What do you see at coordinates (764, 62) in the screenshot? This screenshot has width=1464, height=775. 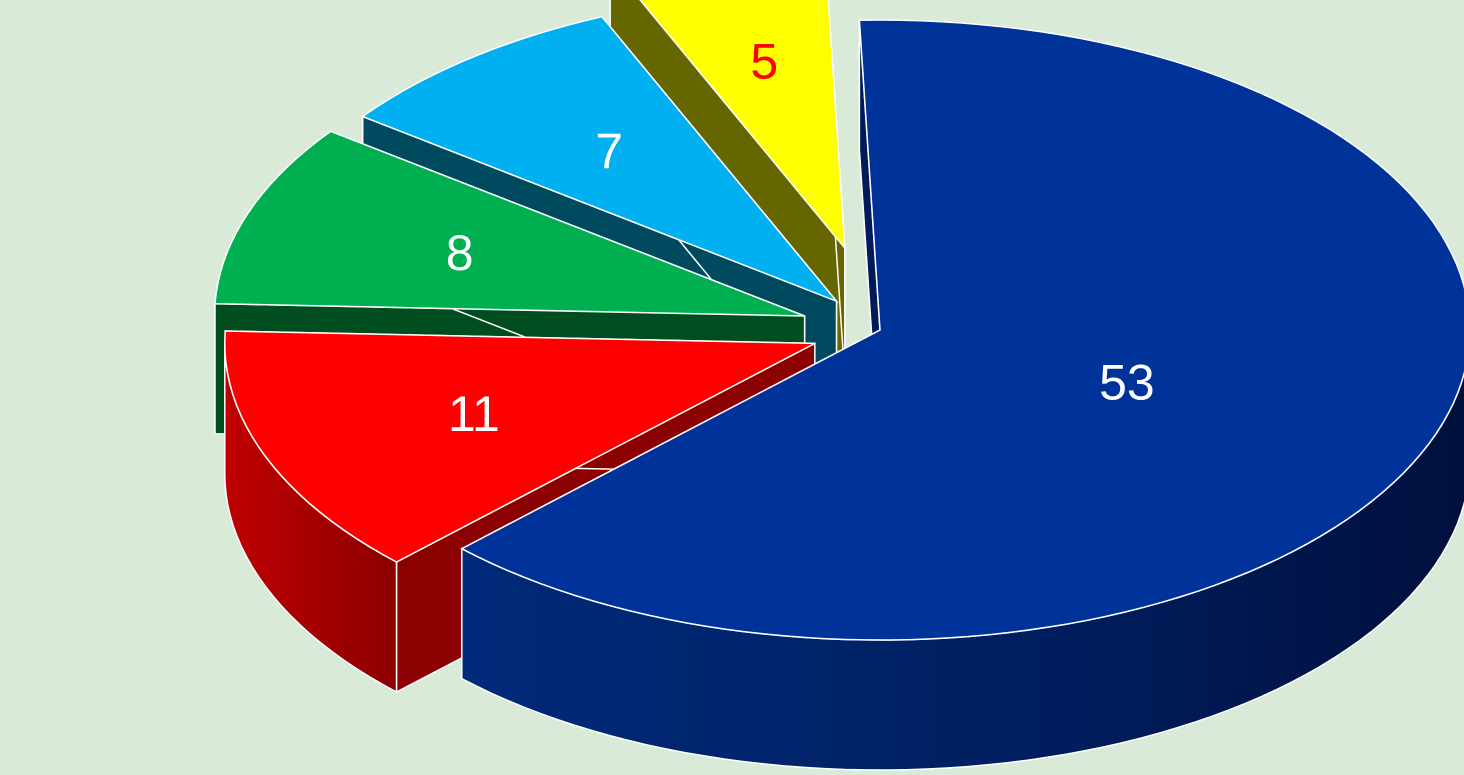 I see `data-label-4: 5` at bounding box center [764, 62].